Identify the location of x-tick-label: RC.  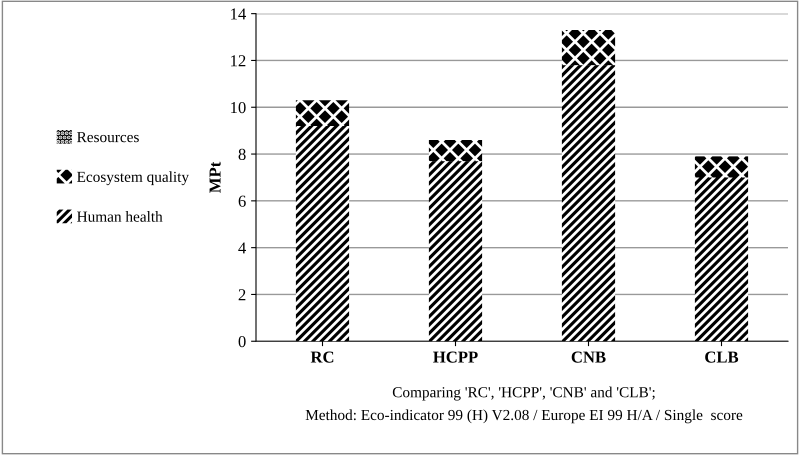
(322, 357).